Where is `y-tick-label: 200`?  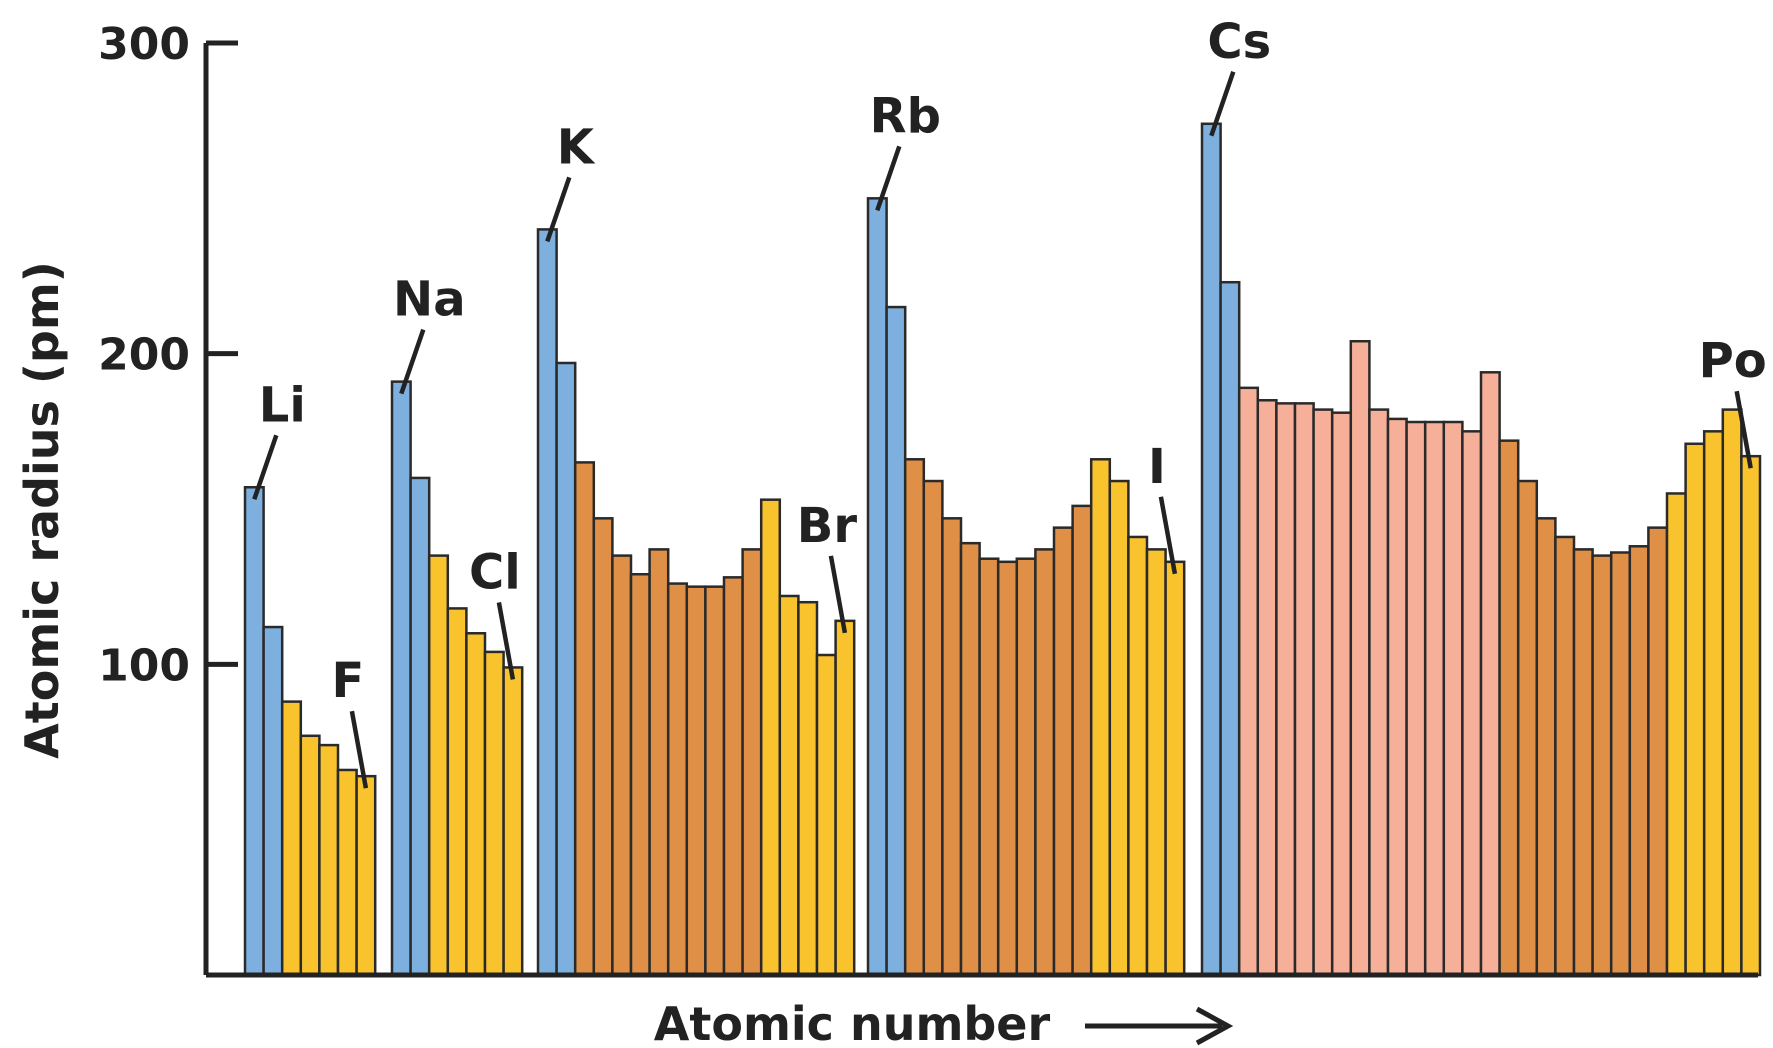
y-tick-label: 200 is located at coordinates (144, 355).